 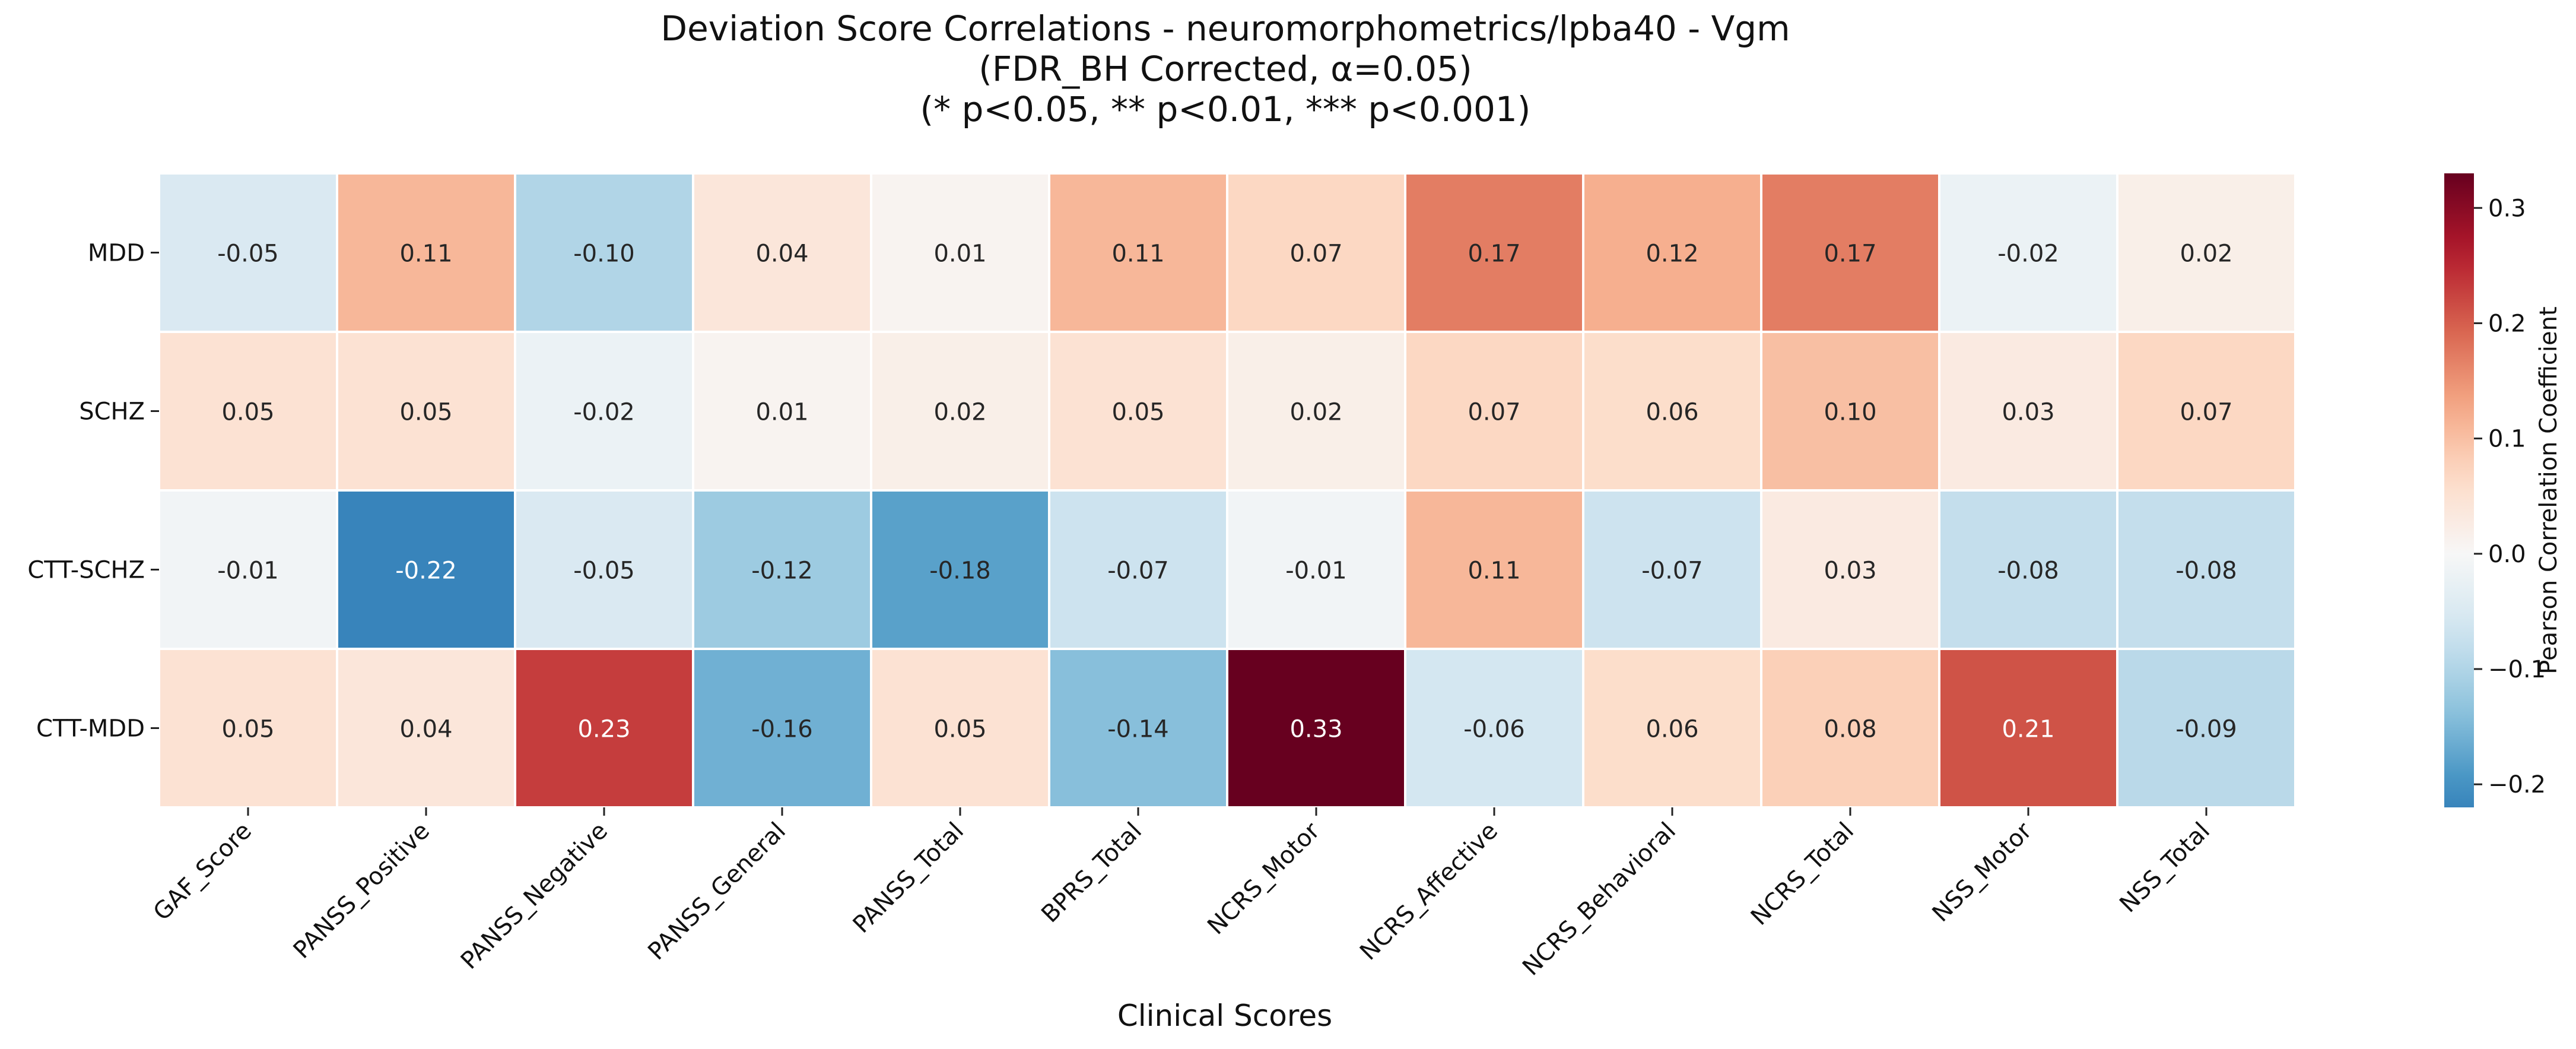 I want to click on cell-value-label: -0.10, so click(x=604, y=254).